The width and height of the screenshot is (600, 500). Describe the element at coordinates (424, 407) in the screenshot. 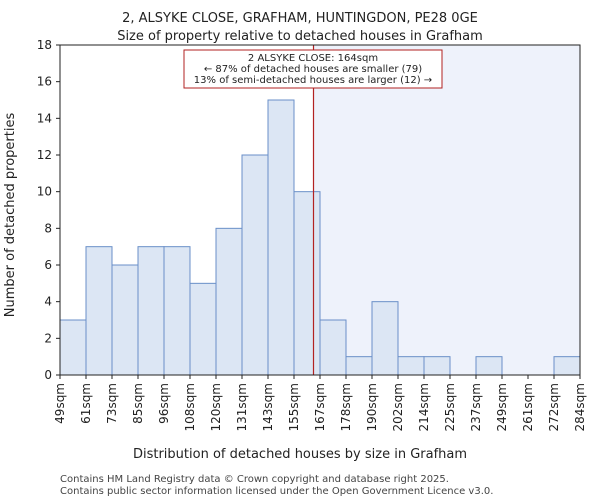

I see `x-tick-label: 214sqm` at that location.